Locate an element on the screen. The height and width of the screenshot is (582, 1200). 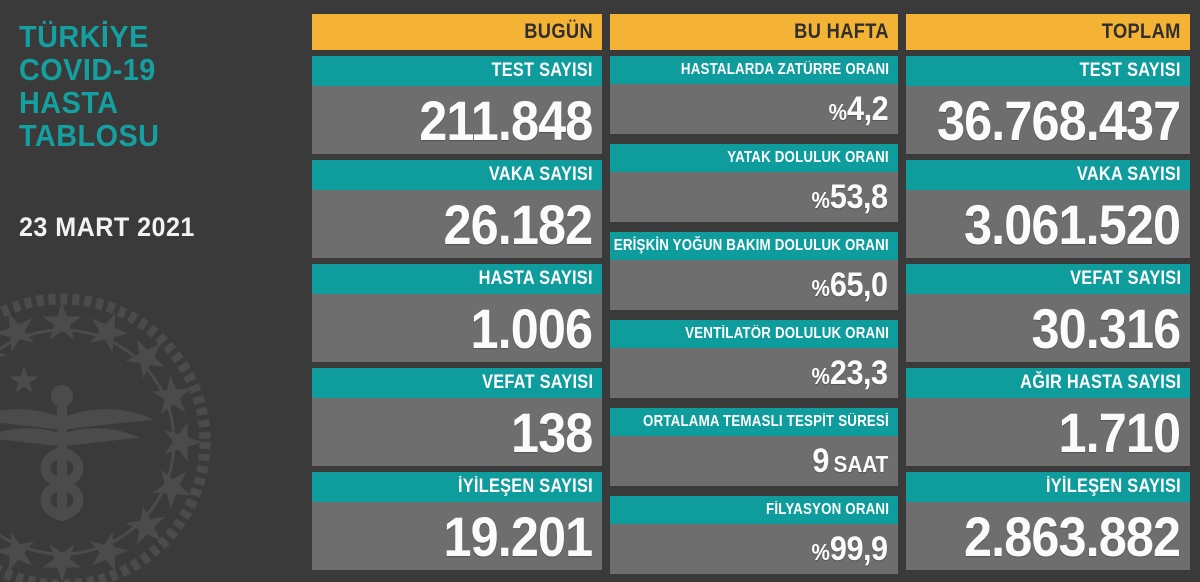
stat-value: 2.863.882 is located at coordinates (1048, 536).